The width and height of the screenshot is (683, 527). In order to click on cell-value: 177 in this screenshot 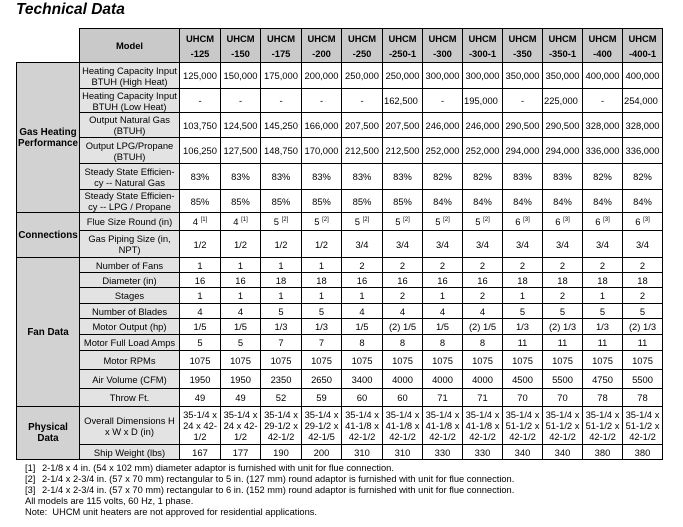, I will do `click(240, 452)`.